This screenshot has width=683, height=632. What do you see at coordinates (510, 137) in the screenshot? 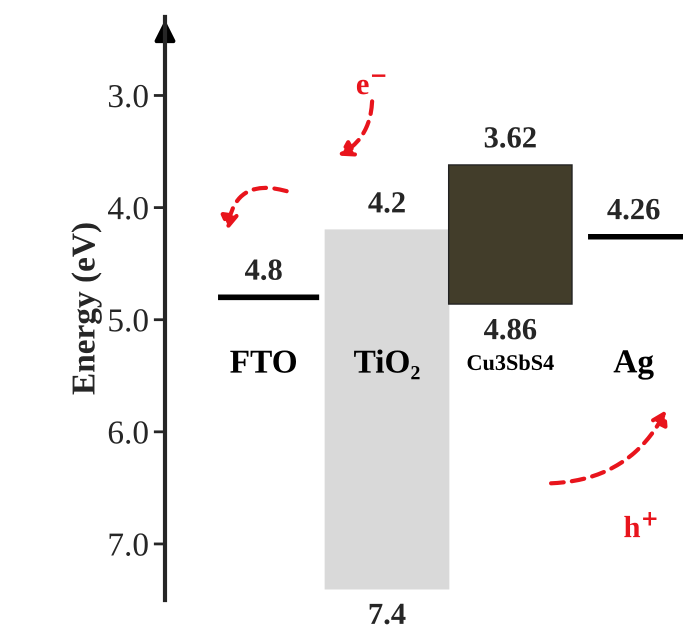
I see `annotation: 3.62` at bounding box center [510, 137].